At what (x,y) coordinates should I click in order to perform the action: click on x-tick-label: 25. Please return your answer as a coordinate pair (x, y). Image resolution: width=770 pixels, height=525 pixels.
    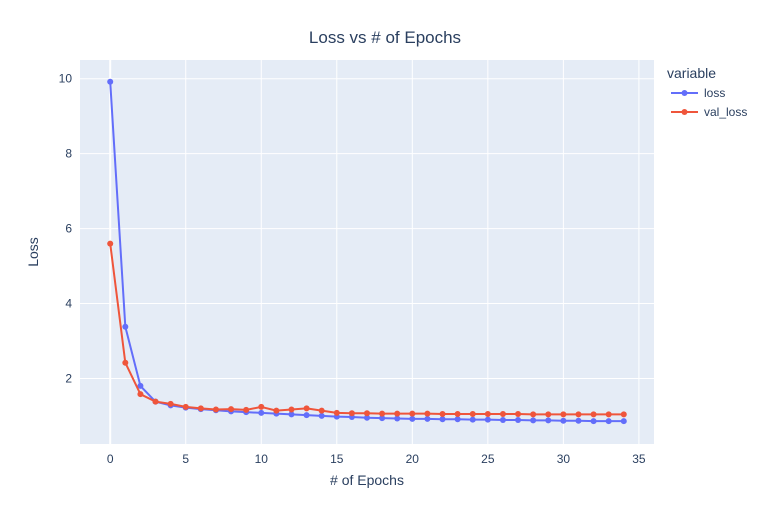
    Looking at the image, I should click on (488, 459).